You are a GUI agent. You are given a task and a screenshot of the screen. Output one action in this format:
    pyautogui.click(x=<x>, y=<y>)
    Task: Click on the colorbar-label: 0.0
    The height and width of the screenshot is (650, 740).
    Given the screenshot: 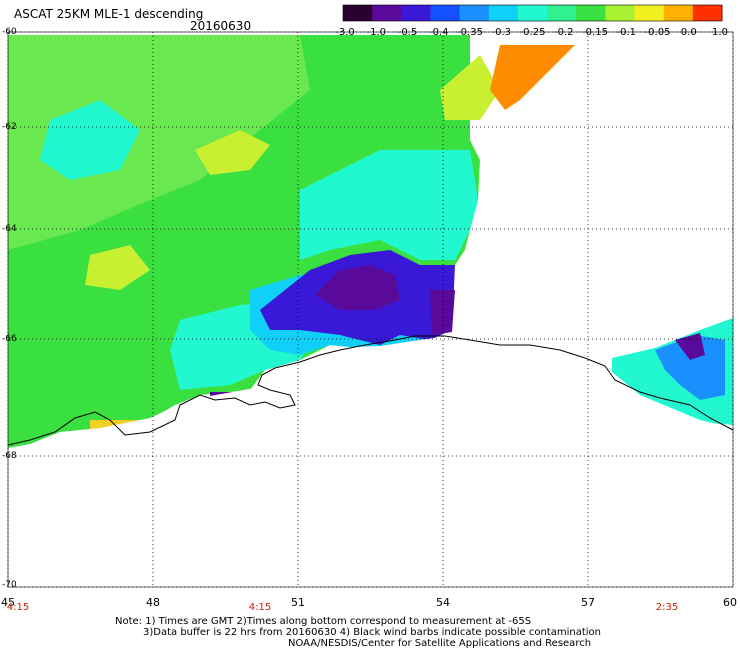 What is the action you would take?
    pyautogui.click(x=688, y=32)
    